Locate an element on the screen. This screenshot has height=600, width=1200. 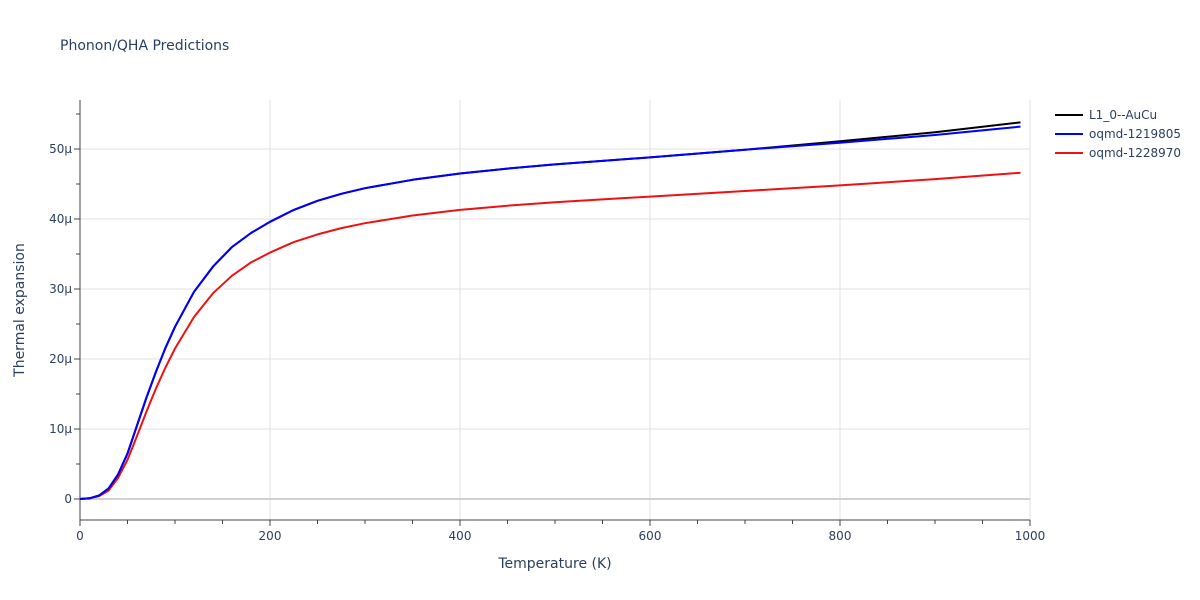
x-tick-label: 200 is located at coordinates (270, 536).